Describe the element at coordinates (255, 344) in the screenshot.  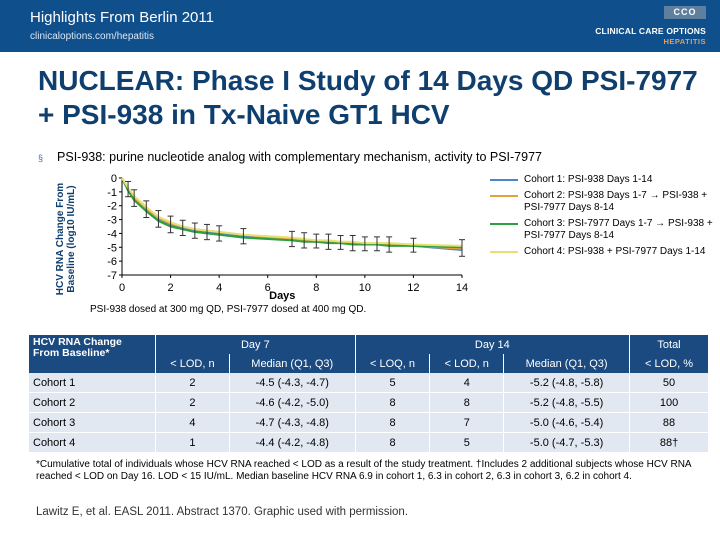
I see `header-day-7: Day 7` at that location.